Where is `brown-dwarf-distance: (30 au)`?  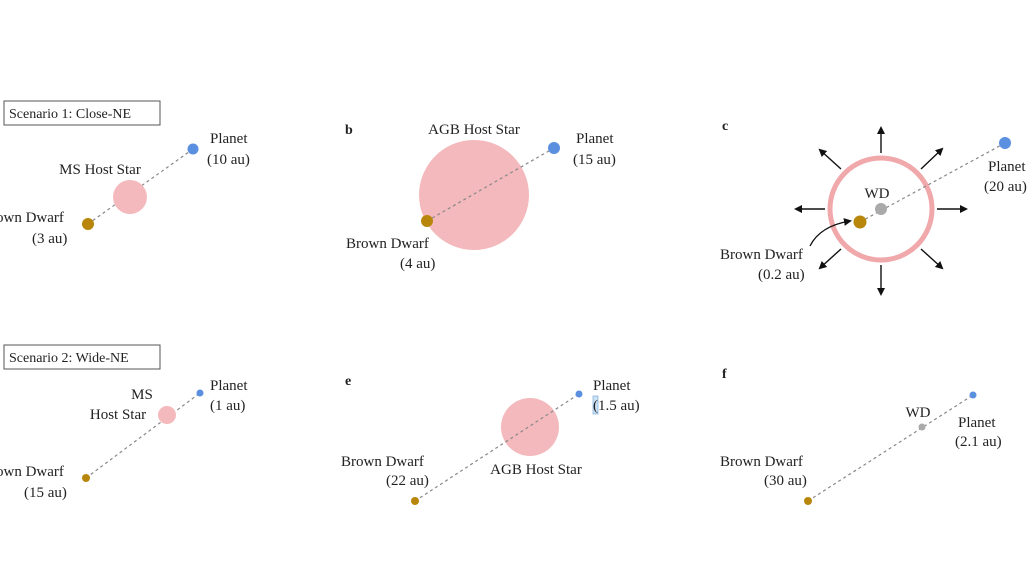
brown-dwarf-distance: (30 au) is located at coordinates (785, 481).